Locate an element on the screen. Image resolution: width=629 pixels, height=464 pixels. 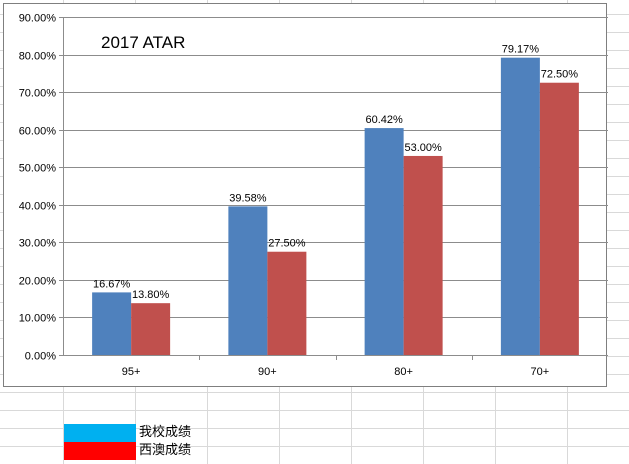
y-tick-label: 20.00% is located at coordinates (38, 282).